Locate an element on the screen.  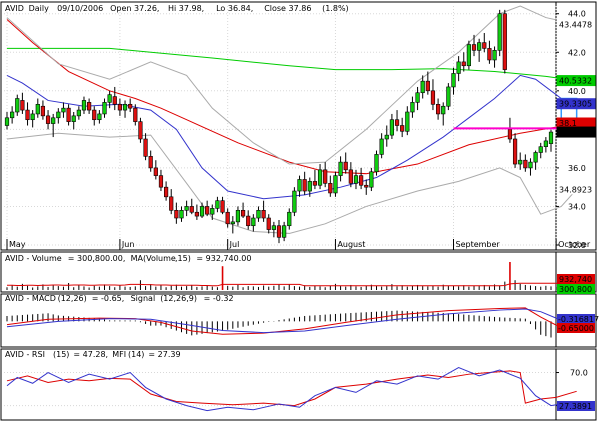
y-tick-label: 42.0 is located at coordinates (577, 52).